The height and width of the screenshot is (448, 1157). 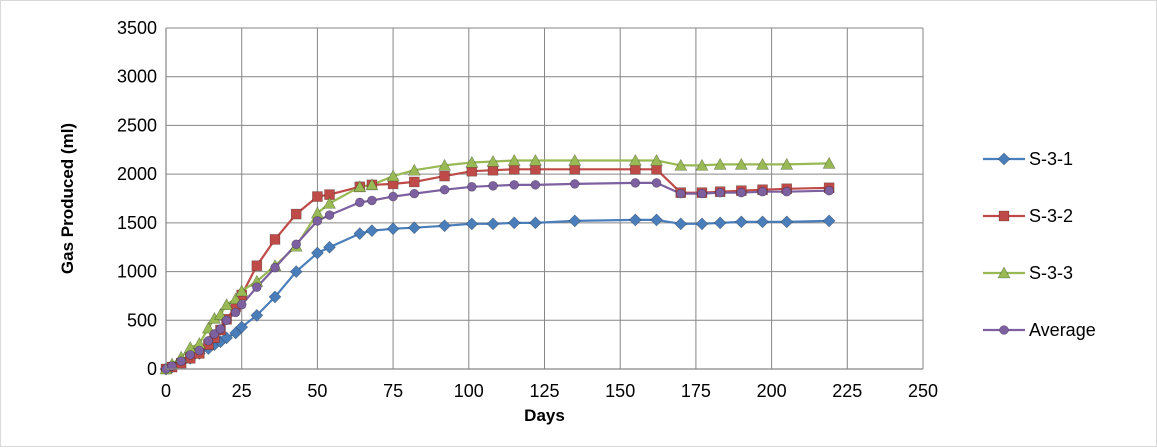 What do you see at coordinates (1062, 330) in the screenshot?
I see `legend-label: Average` at bounding box center [1062, 330].